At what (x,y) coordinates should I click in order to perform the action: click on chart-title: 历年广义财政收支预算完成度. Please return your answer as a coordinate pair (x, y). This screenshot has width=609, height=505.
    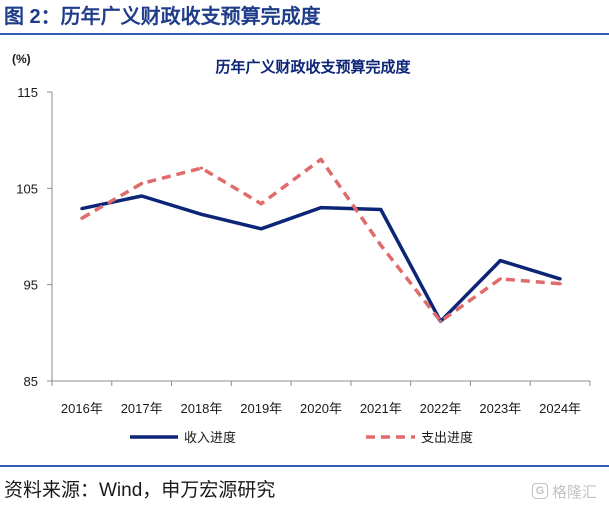
    Looking at the image, I should click on (313, 67).